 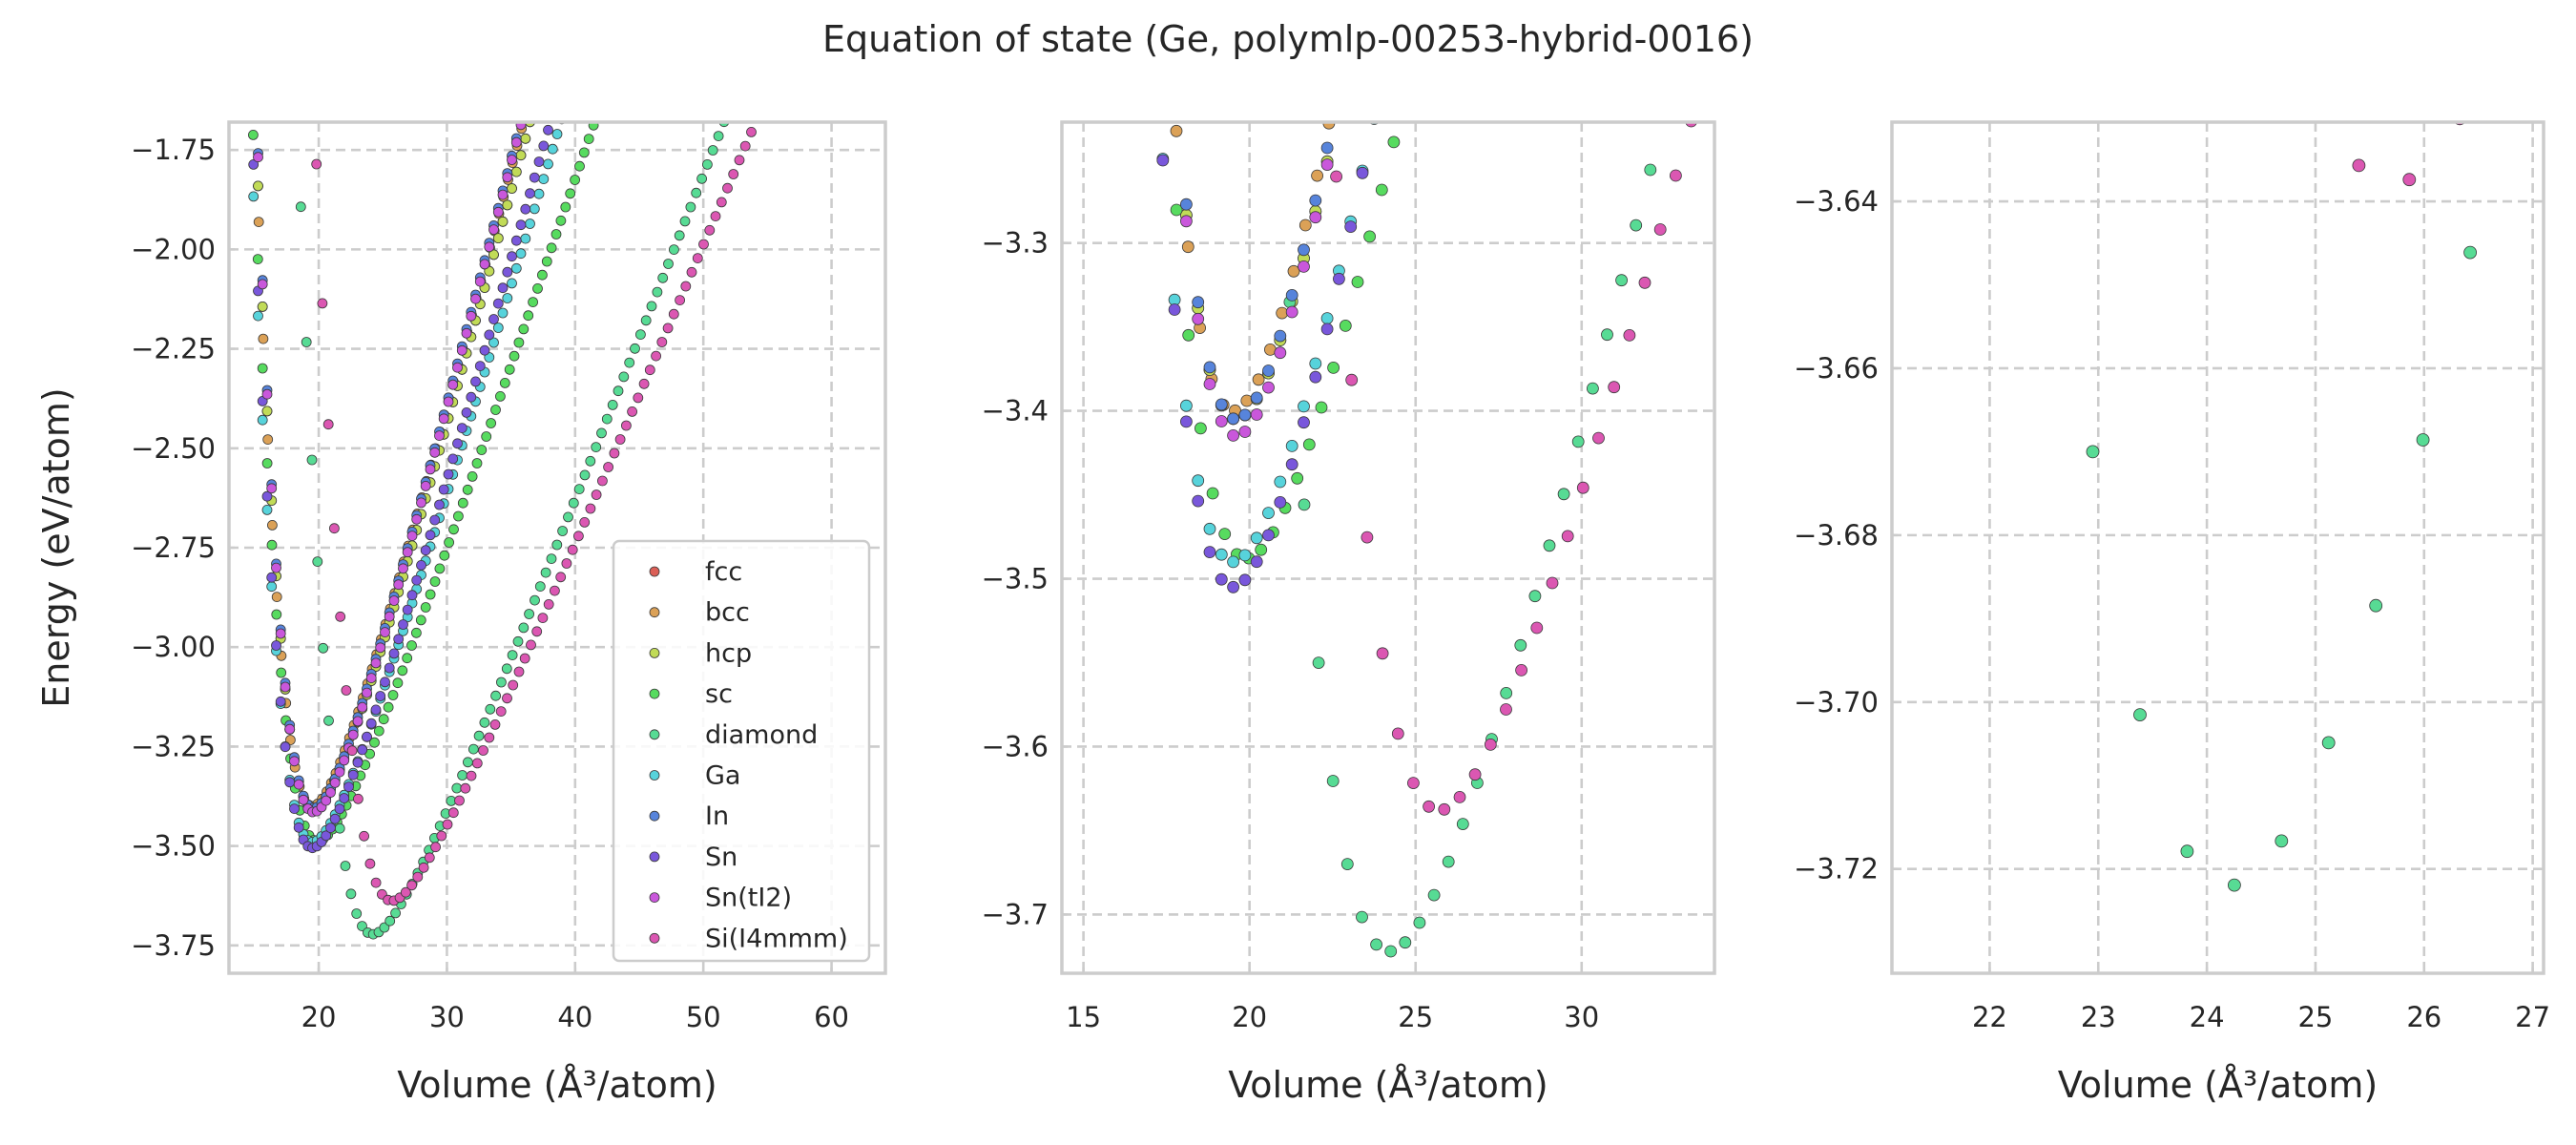 I want to click on y-tick-label: −3.7, so click(x=1015, y=914).